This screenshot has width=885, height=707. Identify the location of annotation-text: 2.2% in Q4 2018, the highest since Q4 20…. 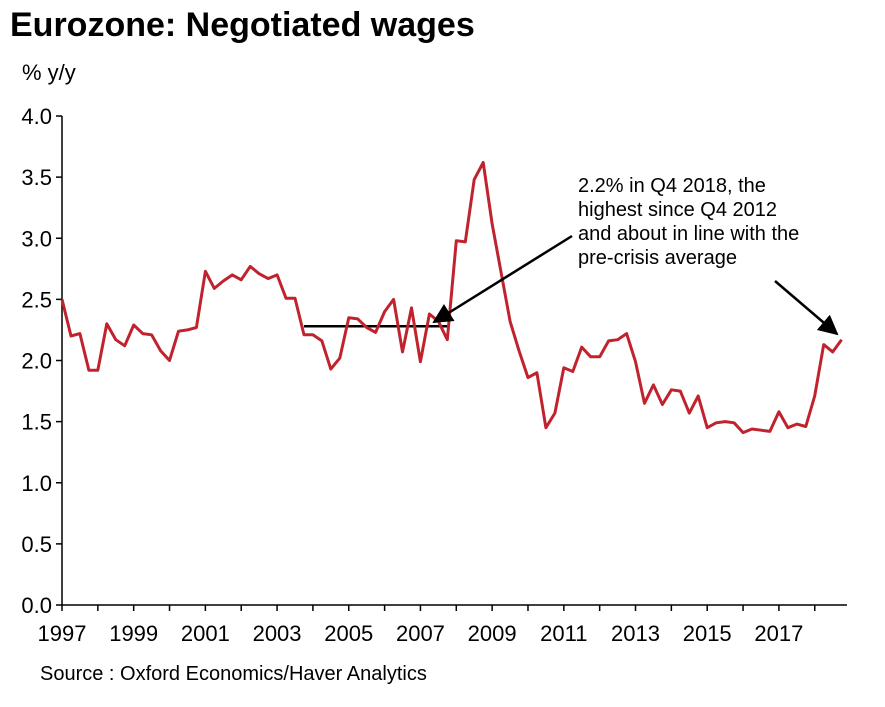
(689, 222).